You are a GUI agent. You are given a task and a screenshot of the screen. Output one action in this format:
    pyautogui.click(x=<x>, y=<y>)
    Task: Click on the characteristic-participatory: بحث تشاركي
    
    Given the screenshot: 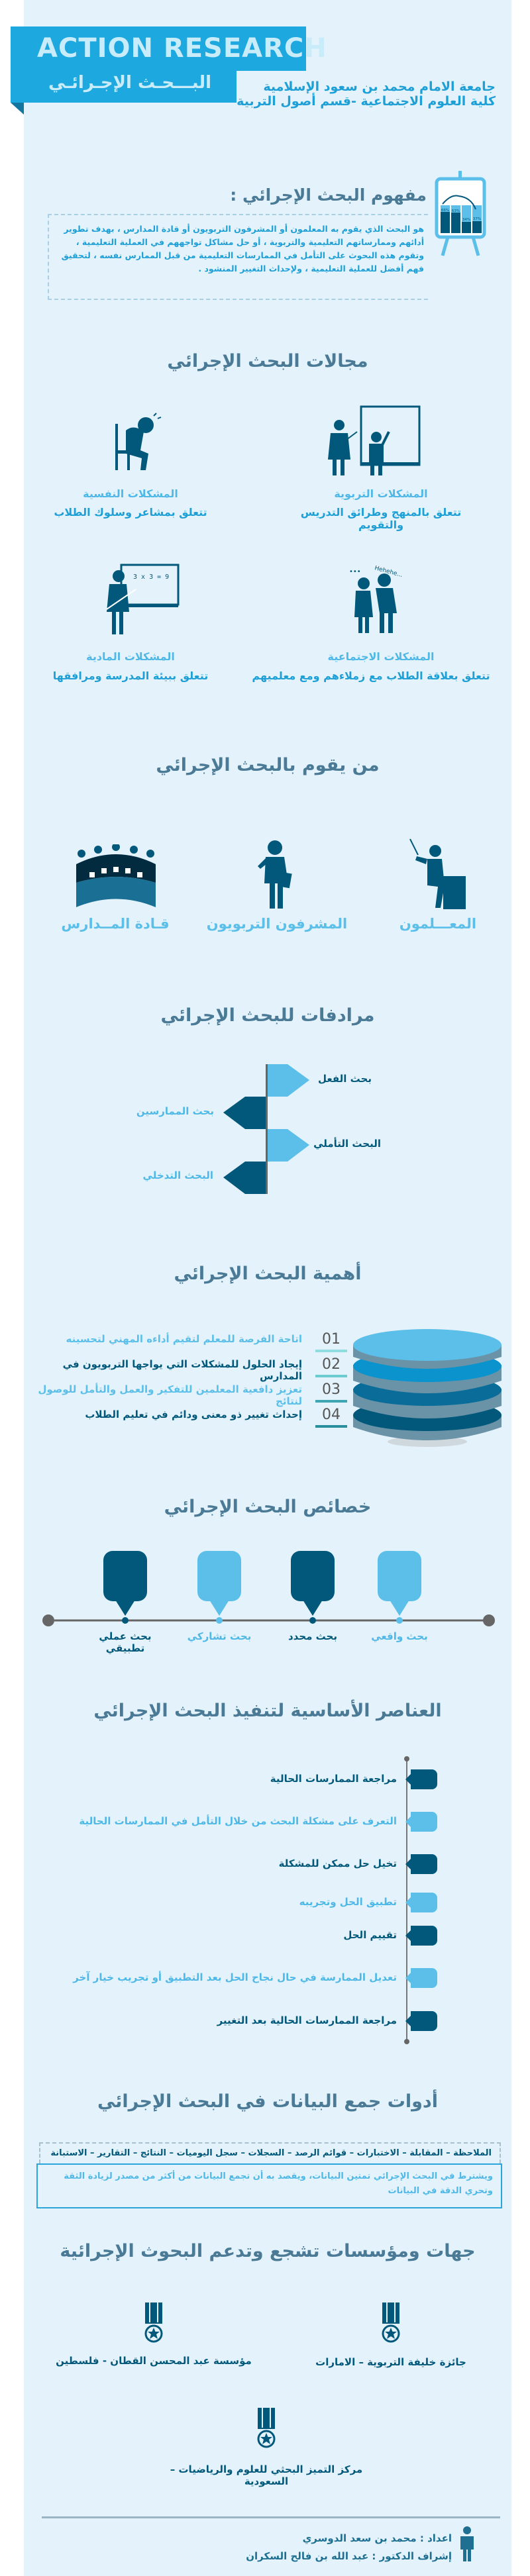 What is the action you would take?
    pyautogui.click(x=219, y=1636)
    